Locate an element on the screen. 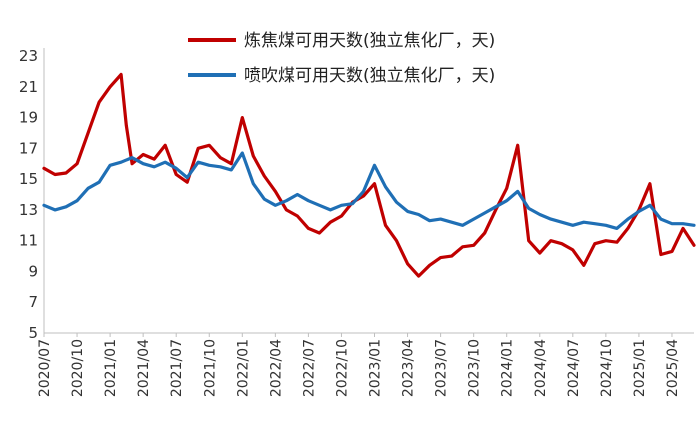 The height and width of the screenshot is (434, 700). legend-label-injection-coal: 喷吹煤可用天数(独立焦化厂，天) is located at coordinates (369, 76).